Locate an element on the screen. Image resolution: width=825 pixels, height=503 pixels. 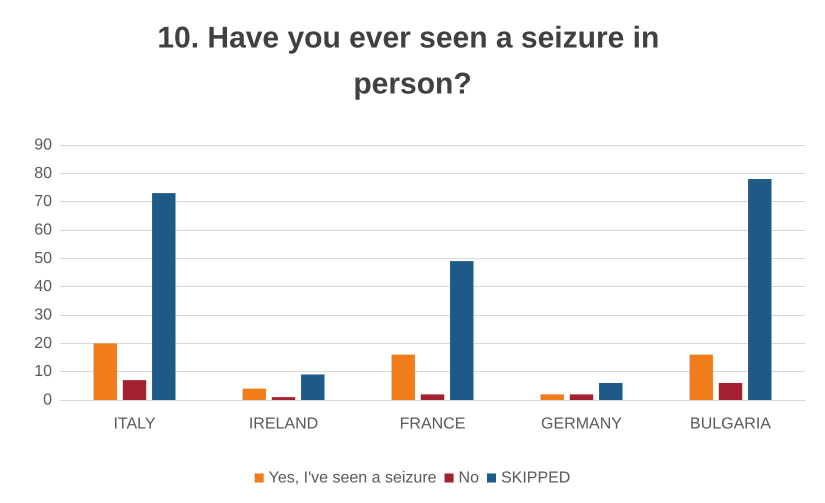
x-tick-label: IRELAND is located at coordinates (283, 424).